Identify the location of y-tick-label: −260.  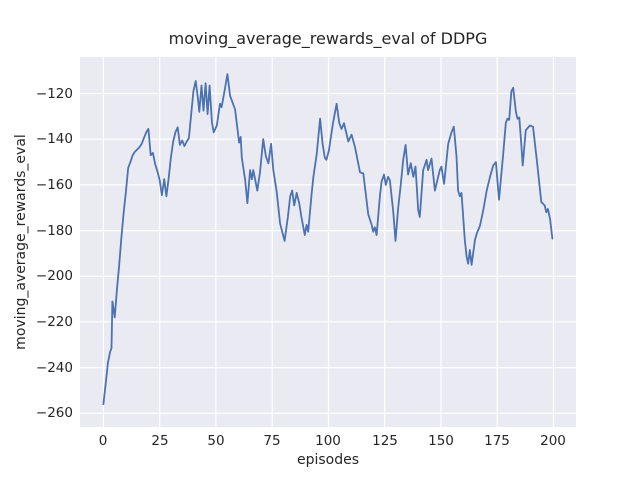
(54, 413).